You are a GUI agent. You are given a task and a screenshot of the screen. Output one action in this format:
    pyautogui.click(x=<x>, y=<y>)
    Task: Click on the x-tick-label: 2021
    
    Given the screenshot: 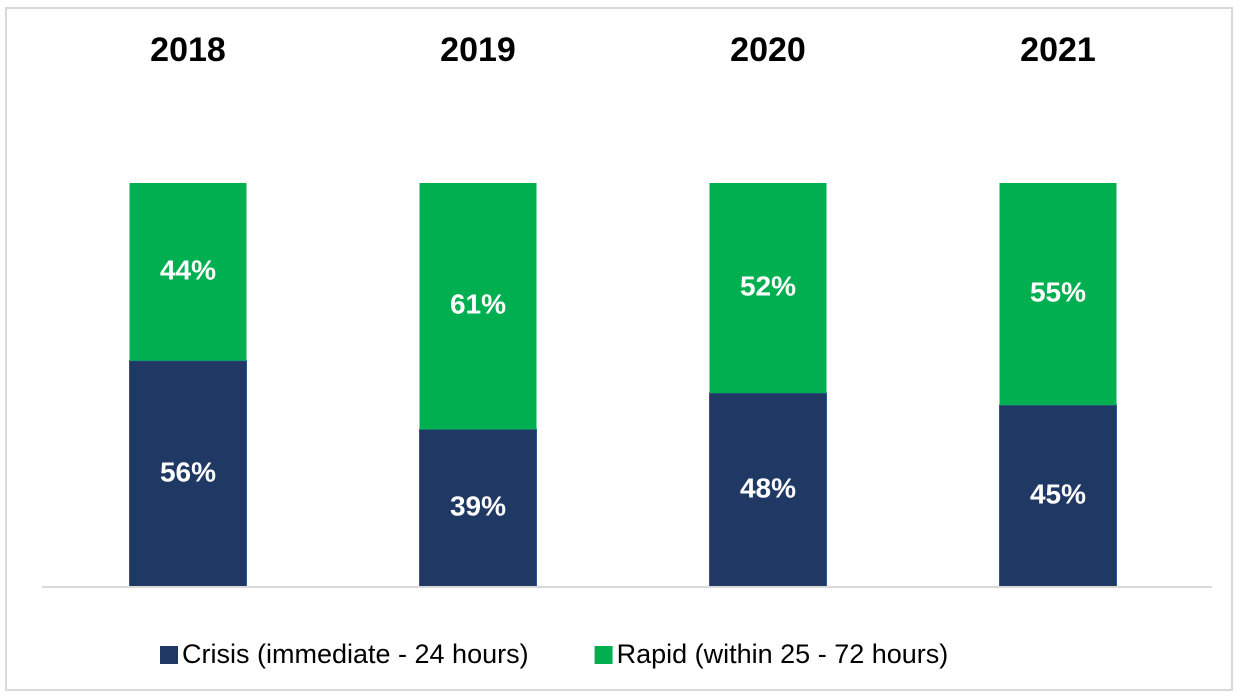 What is the action you would take?
    pyautogui.click(x=1058, y=50)
    